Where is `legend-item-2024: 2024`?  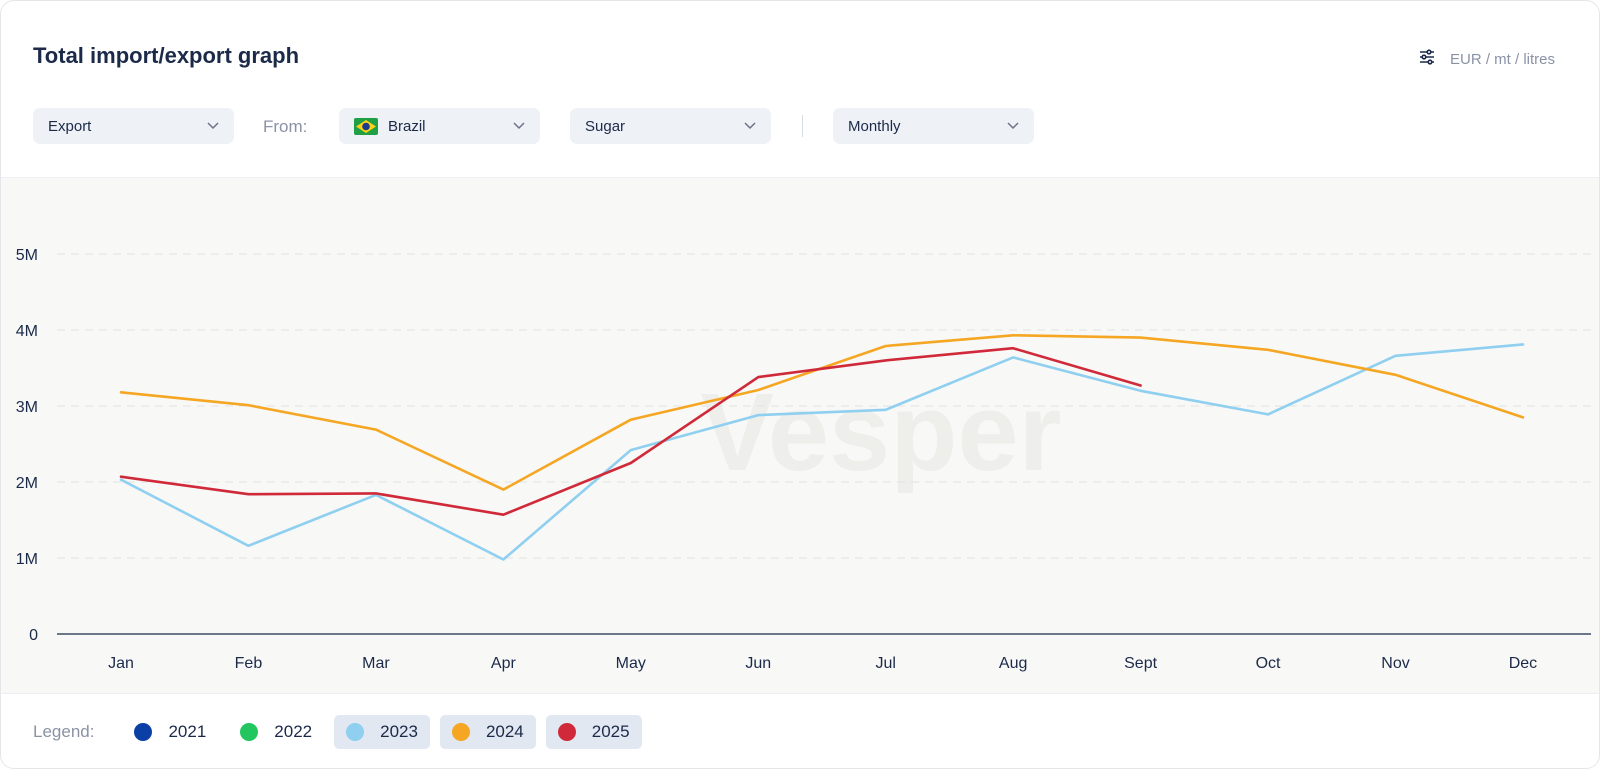 legend-item-2024: 2024 is located at coordinates (487, 732).